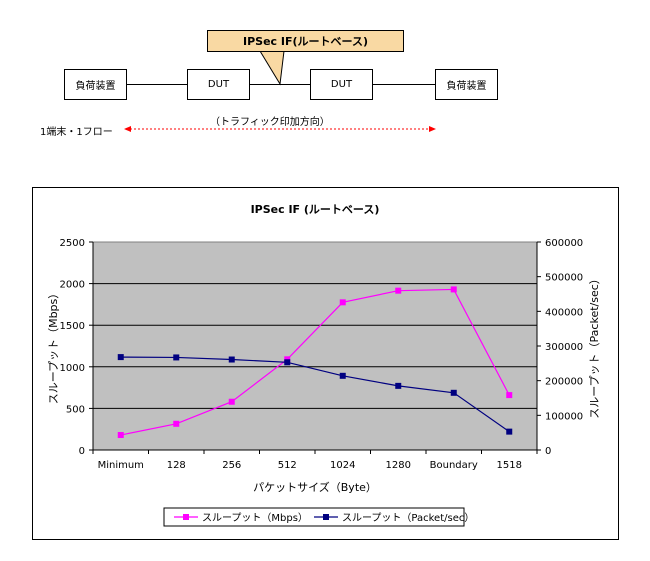 The height and width of the screenshot is (561, 650). What do you see at coordinates (281, 84) in the screenshot?
I see `connection-line` at bounding box center [281, 84].